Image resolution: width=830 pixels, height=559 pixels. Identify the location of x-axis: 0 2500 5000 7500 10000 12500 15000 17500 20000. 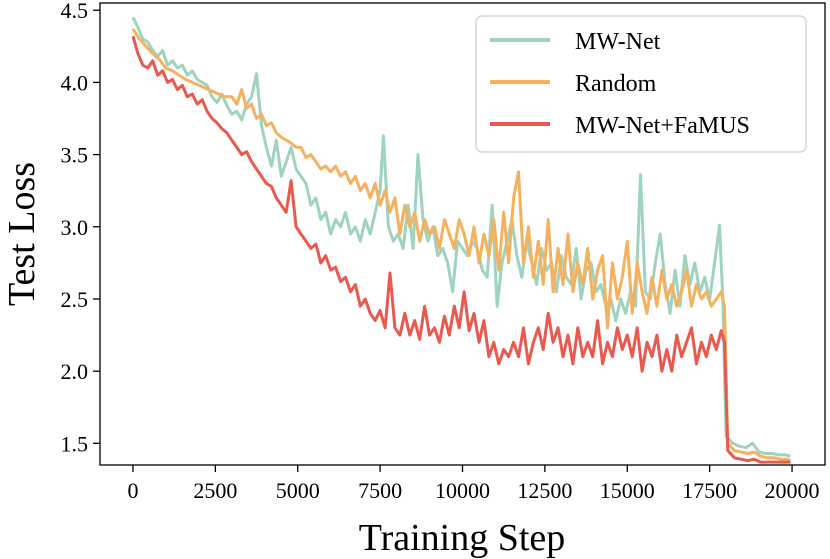
(473, 484).